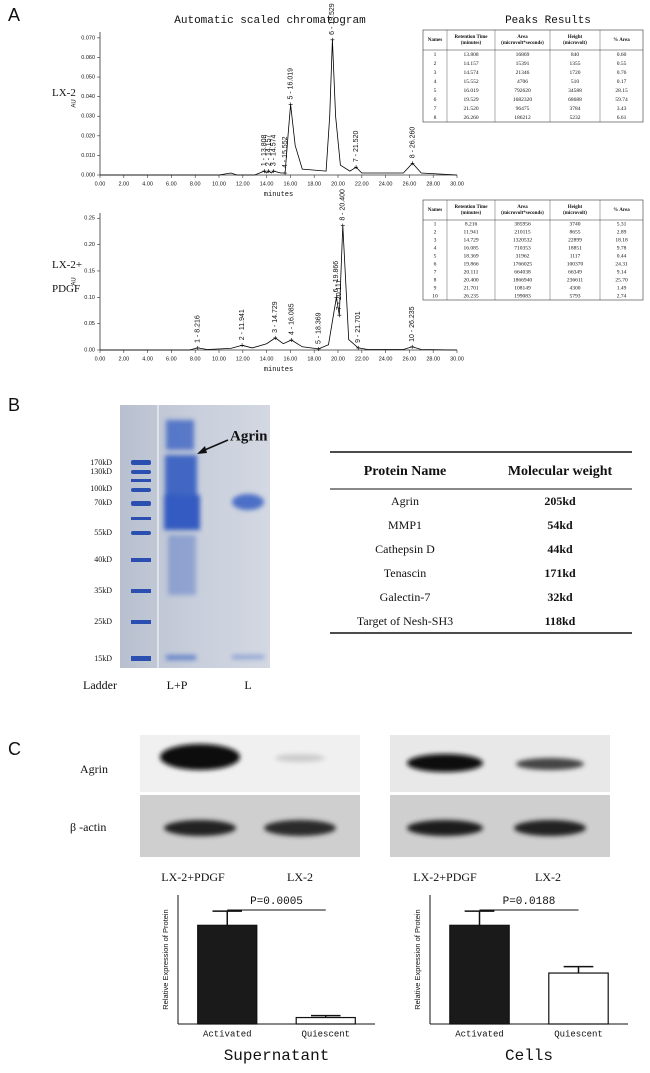  What do you see at coordinates (470, 55) in the screenshot?
I see `table-cell: 13.808` at bounding box center [470, 55].